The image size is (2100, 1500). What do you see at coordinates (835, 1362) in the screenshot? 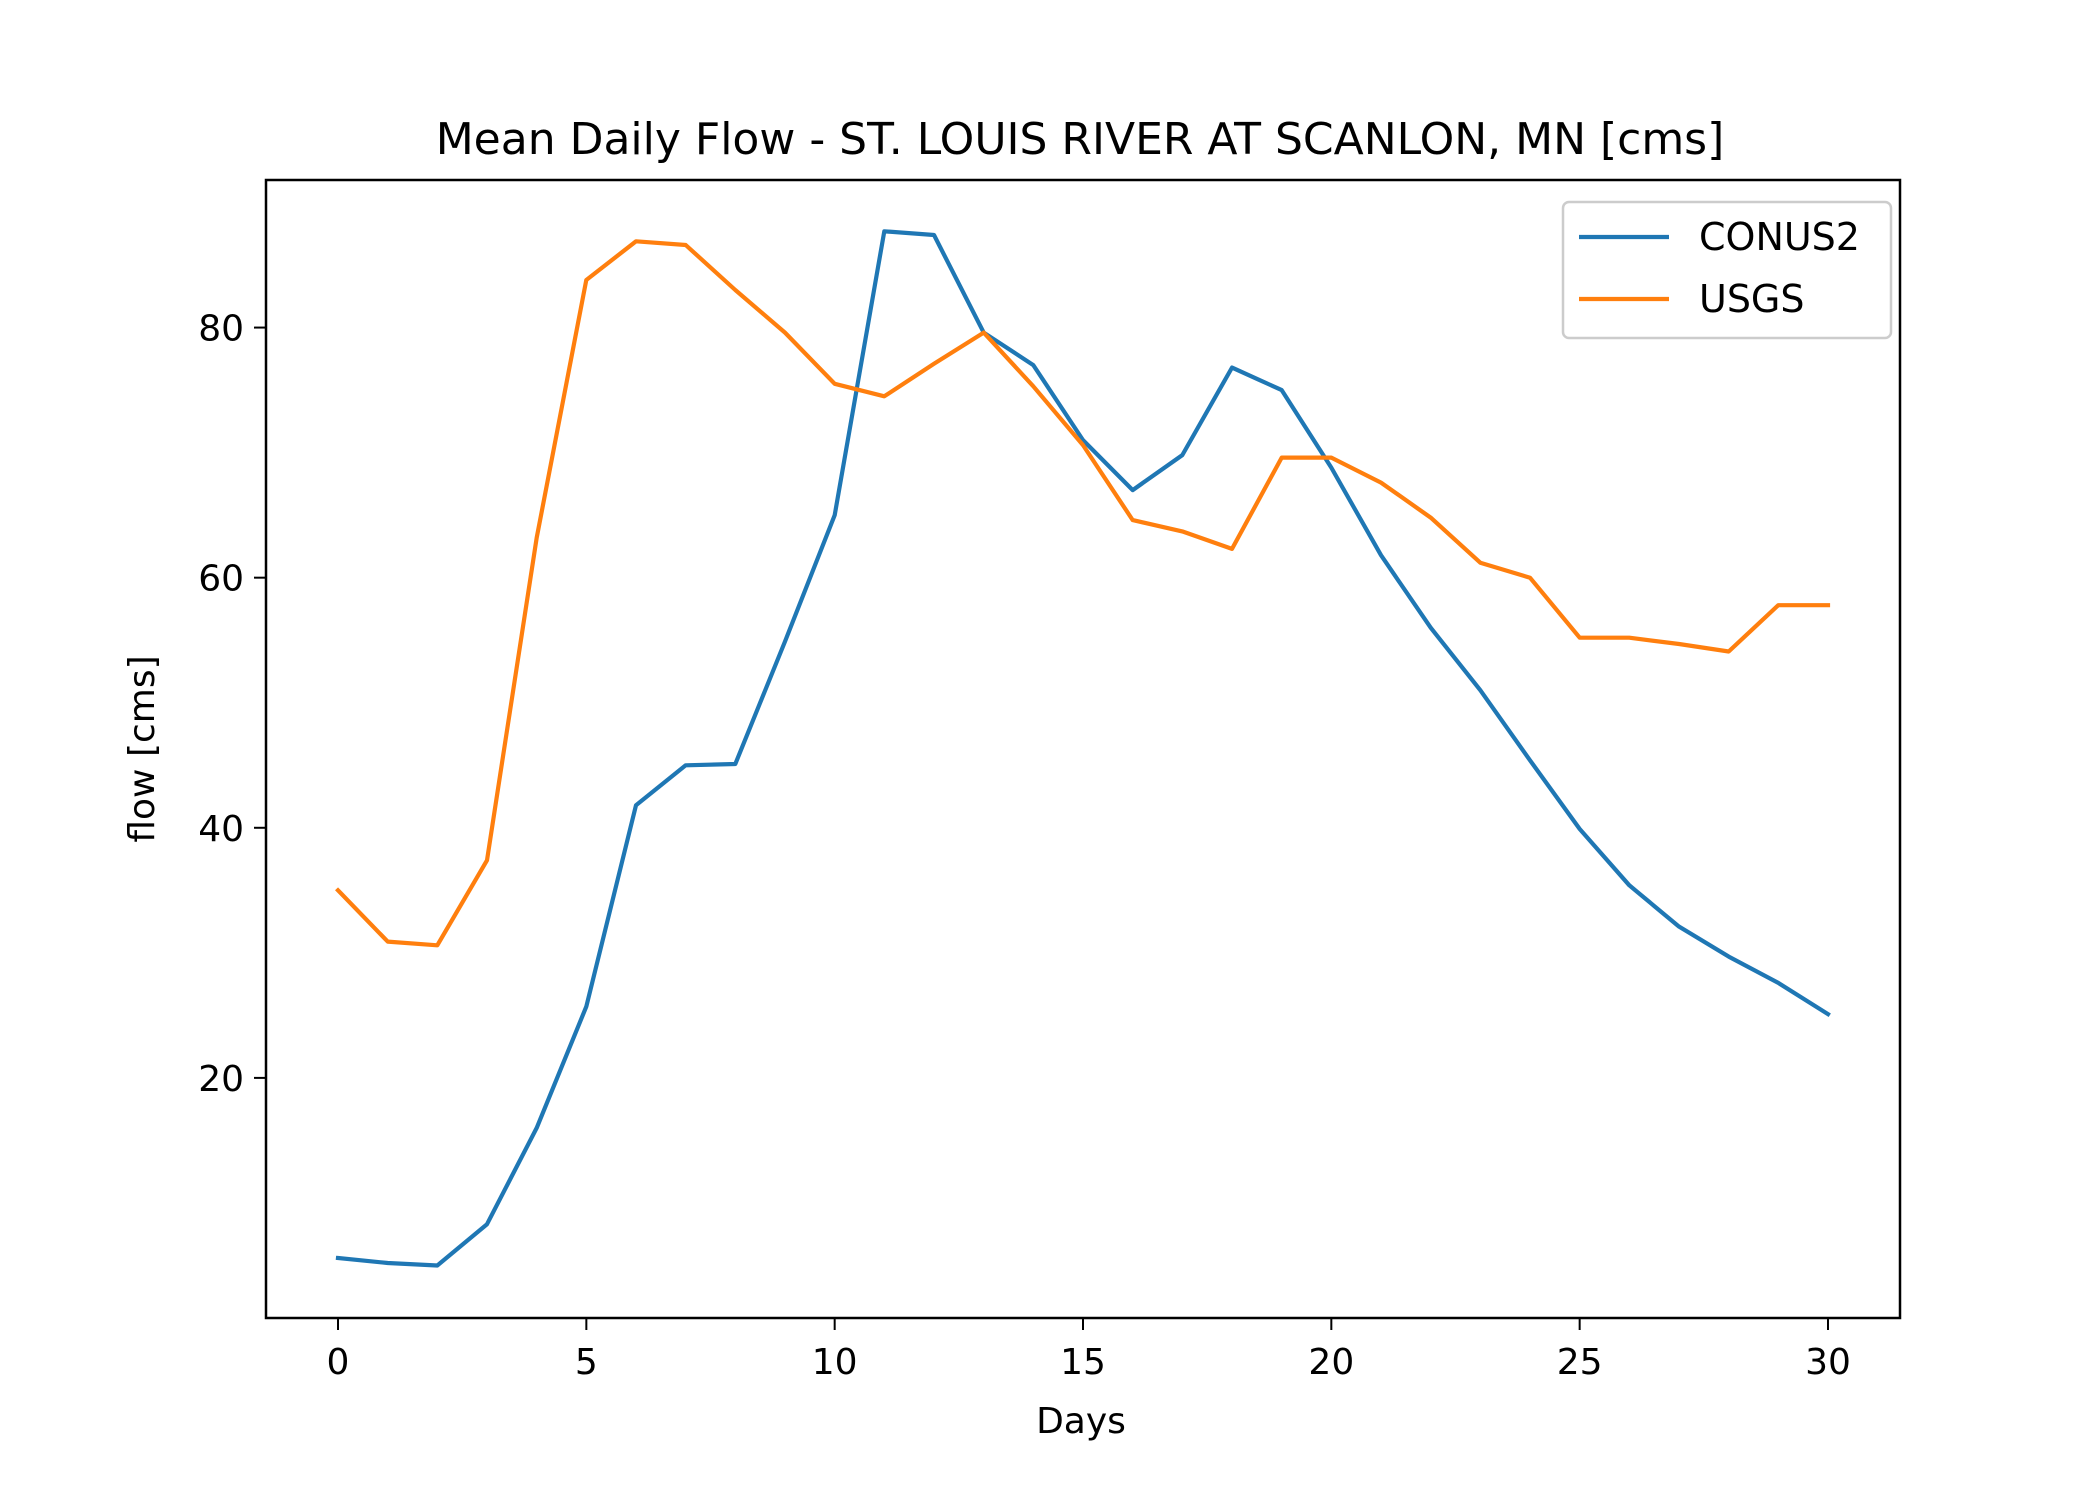
I see `x-tick-label: 10` at bounding box center [835, 1362].